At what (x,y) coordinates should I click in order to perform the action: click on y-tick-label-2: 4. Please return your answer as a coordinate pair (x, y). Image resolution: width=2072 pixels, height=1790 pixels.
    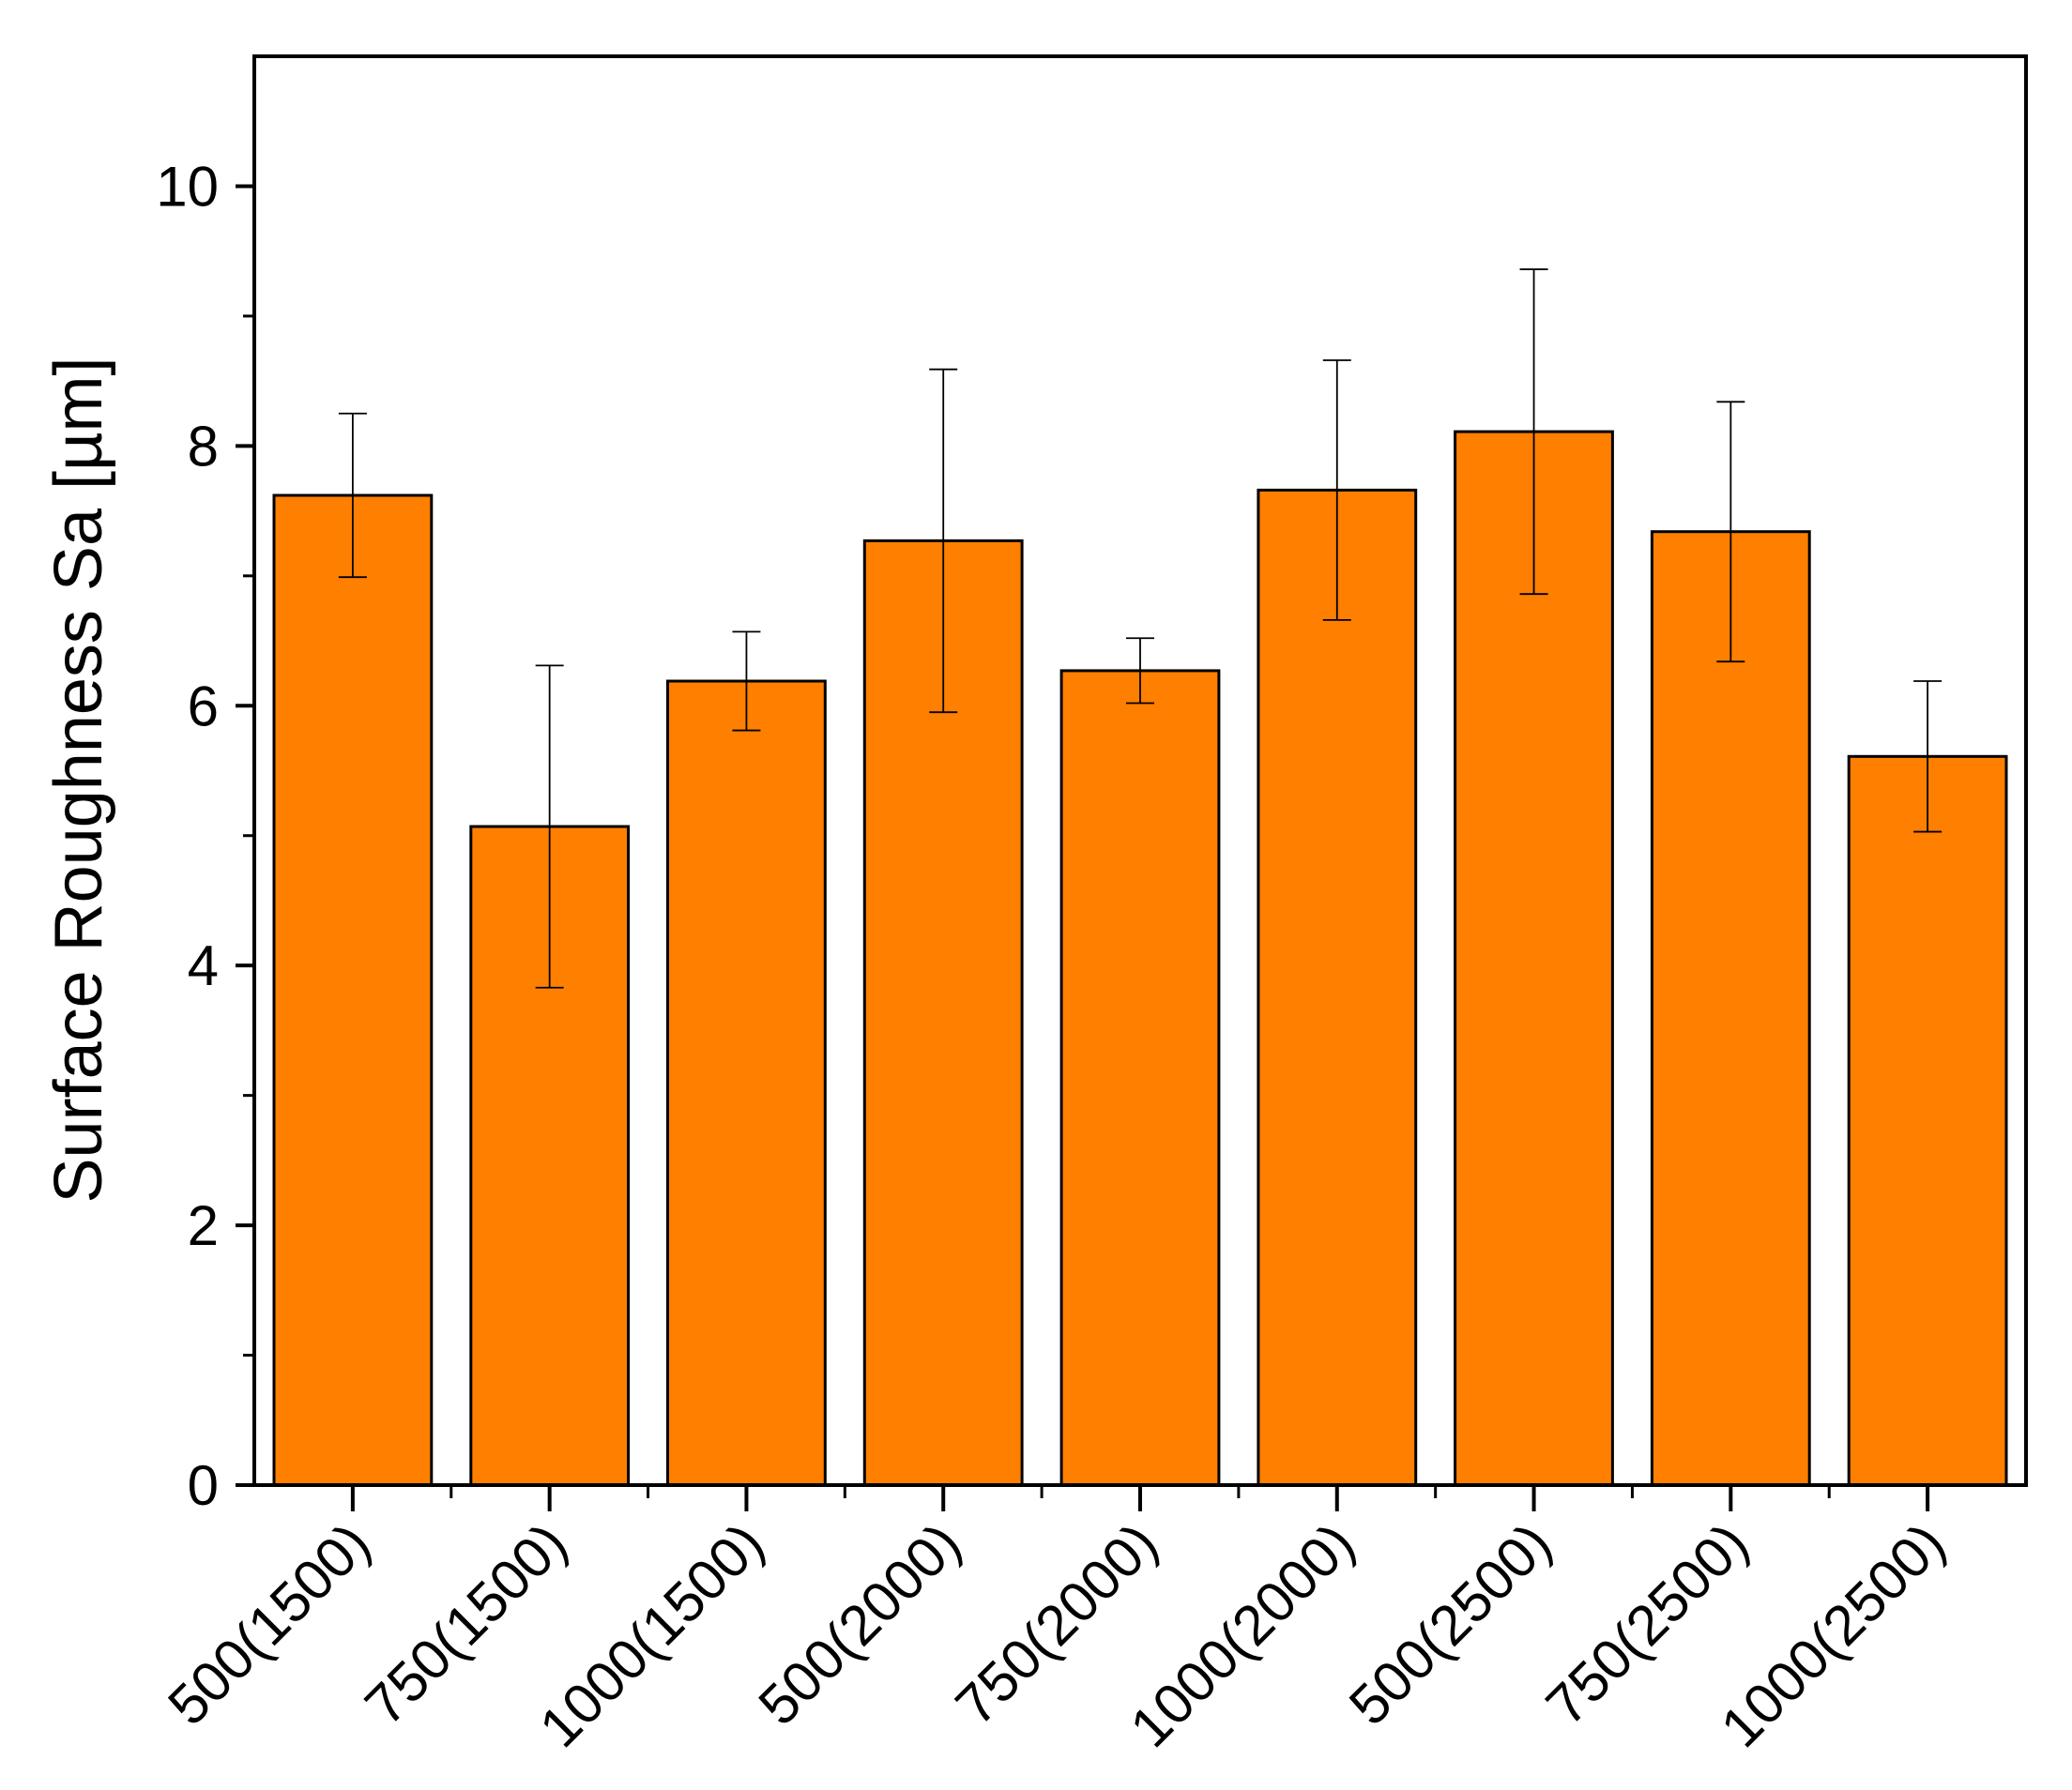
    Looking at the image, I should click on (204, 966).